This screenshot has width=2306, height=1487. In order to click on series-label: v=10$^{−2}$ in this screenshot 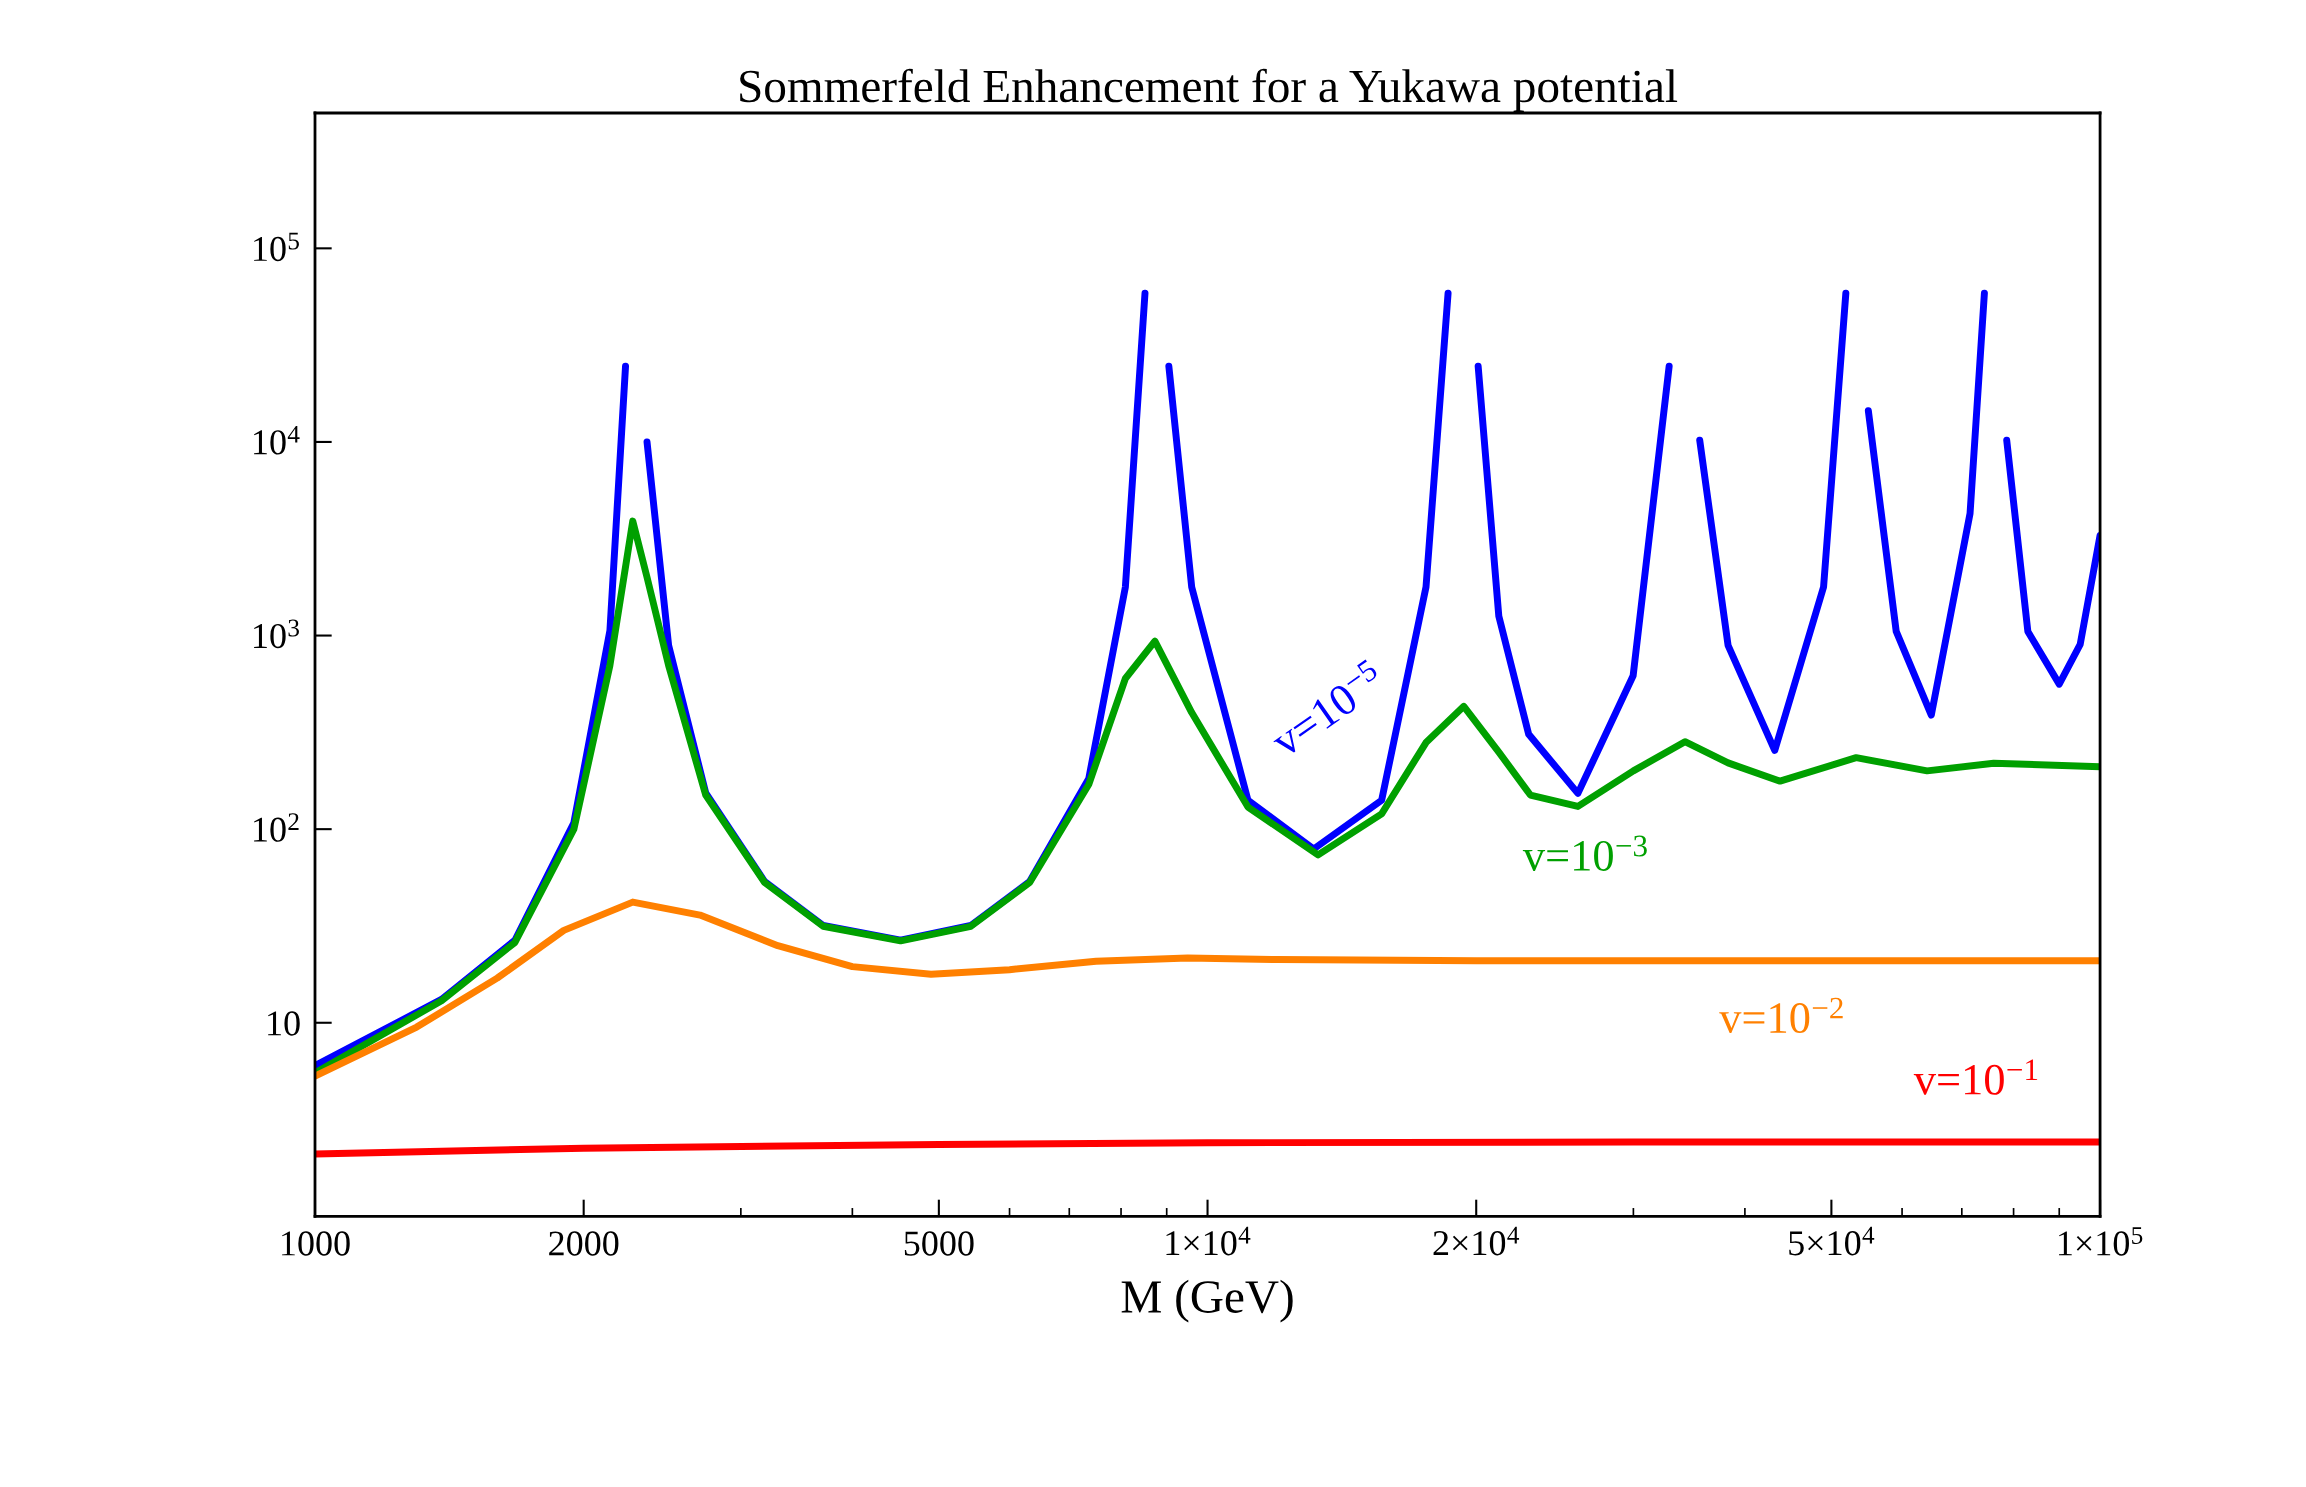, I will do `click(1781, 1015)`.